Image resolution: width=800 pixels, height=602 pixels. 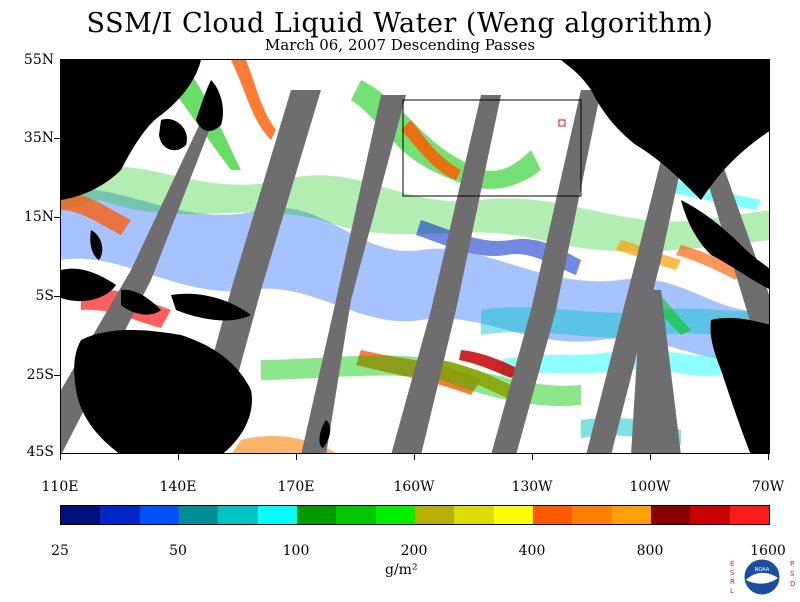 What do you see at coordinates (762, 577) in the screenshot?
I see `noaa-logo: E S R L P S D NOAA` at bounding box center [762, 577].